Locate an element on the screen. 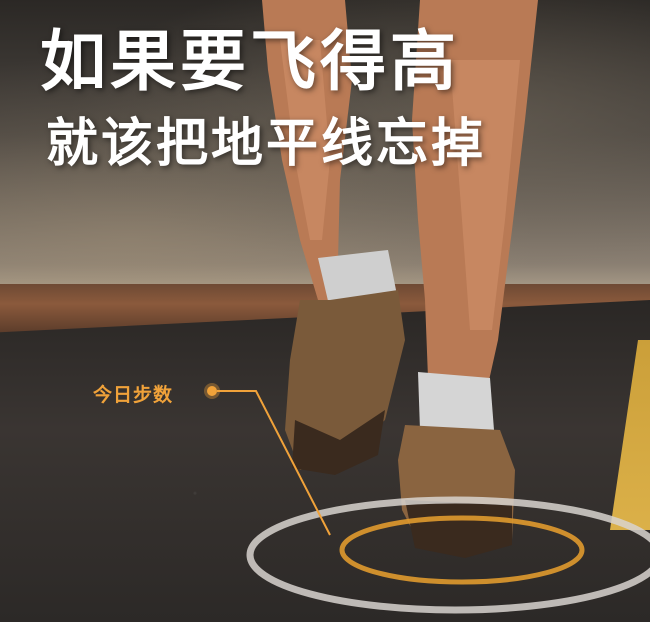 This screenshot has width=650, height=622. inner-target-ring is located at coordinates (462, 550).